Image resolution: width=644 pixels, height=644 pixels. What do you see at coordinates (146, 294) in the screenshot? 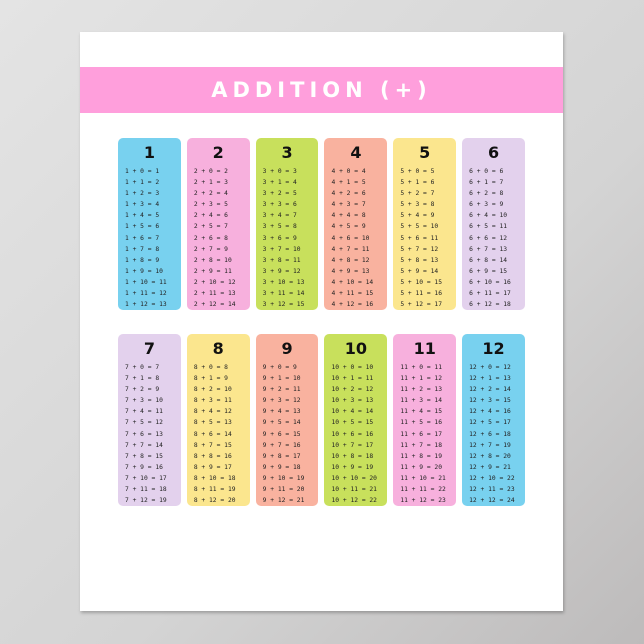
I see `equation: 1 + 11 = 12` at bounding box center [146, 294].